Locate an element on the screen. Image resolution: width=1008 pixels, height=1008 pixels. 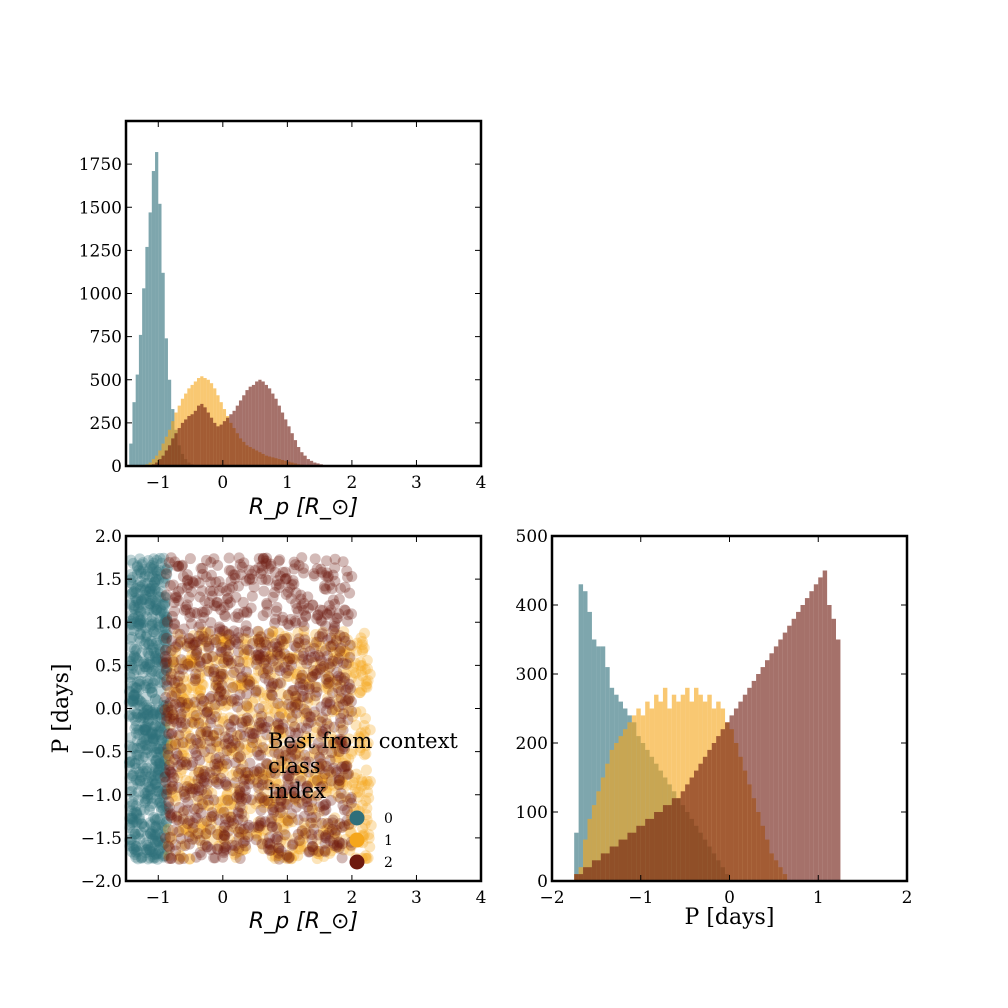
legend-label: 0 is located at coordinates (388, 819).